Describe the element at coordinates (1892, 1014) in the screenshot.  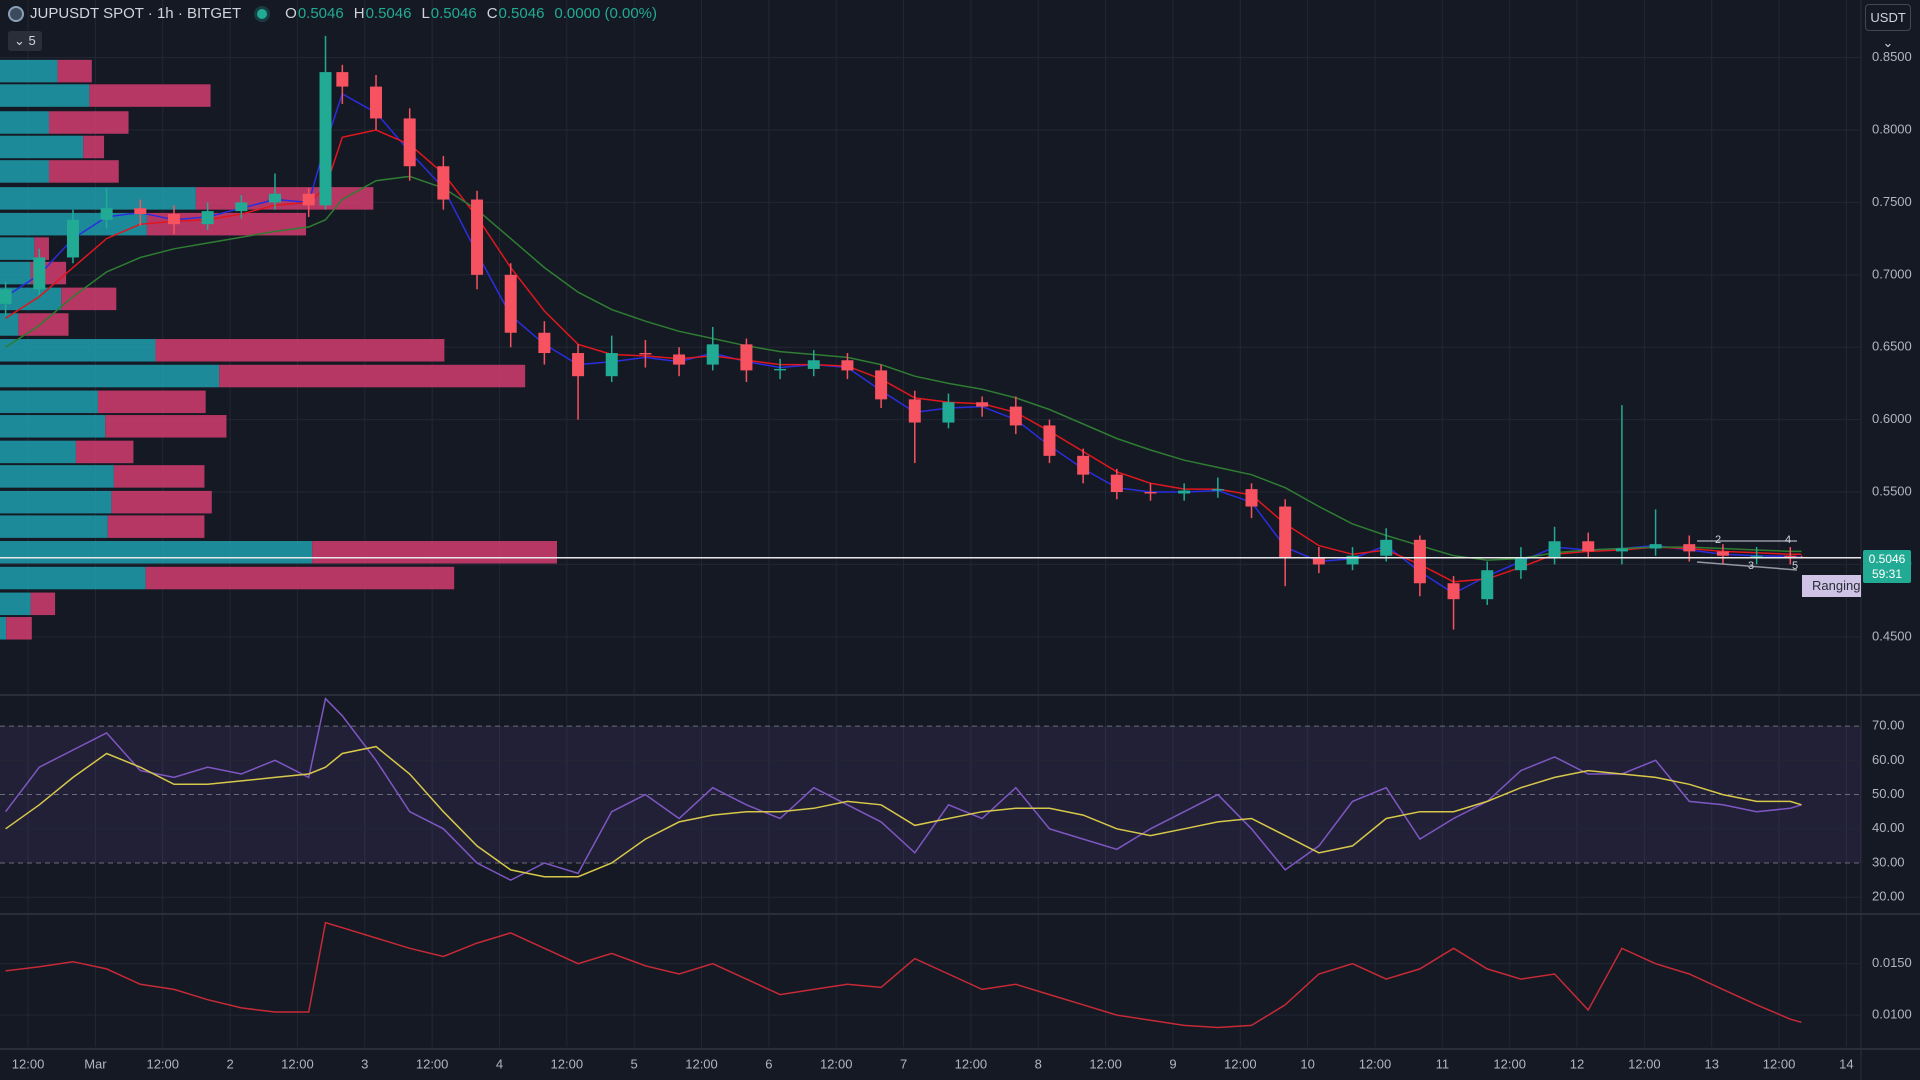
I see `y-tick-label: 0.0100` at that location.